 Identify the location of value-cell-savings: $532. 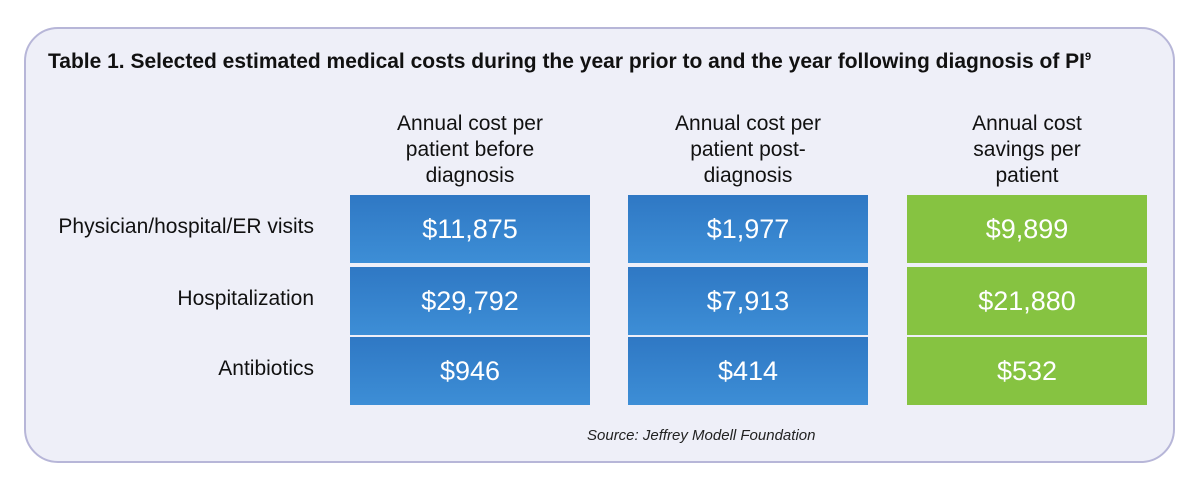
(1027, 371).